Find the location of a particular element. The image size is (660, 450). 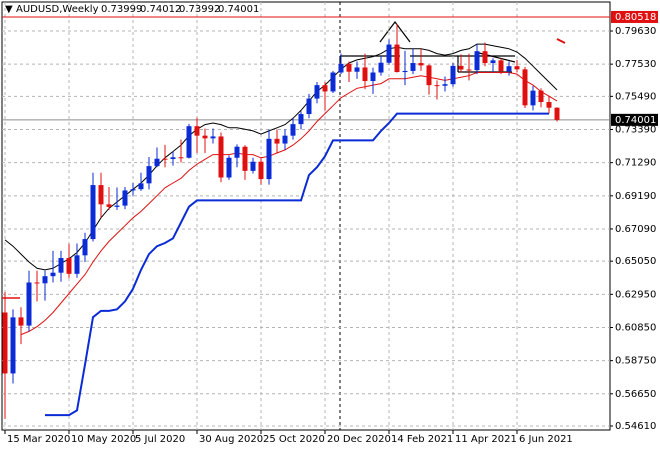

y-tick-label: 0.77530 is located at coordinates (635, 64).